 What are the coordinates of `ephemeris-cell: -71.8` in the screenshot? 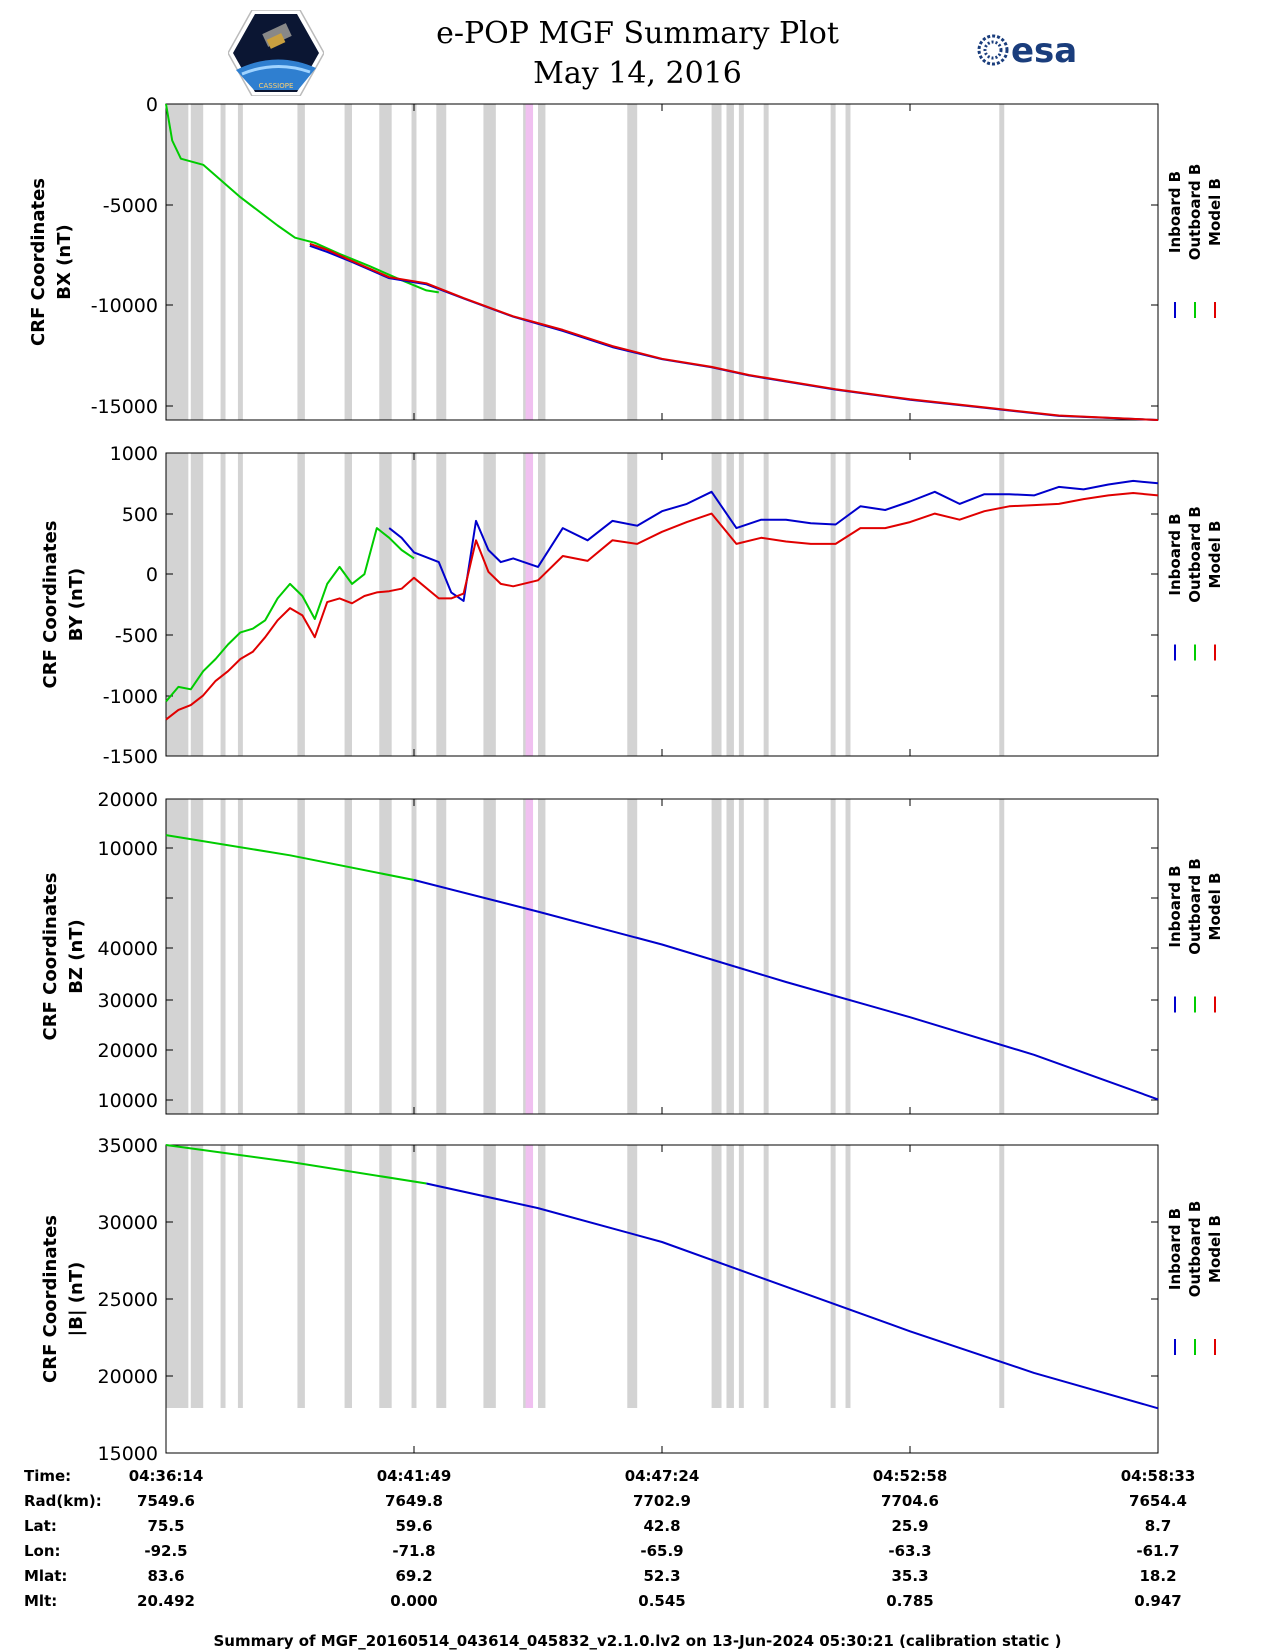 It's located at (414, 1551).